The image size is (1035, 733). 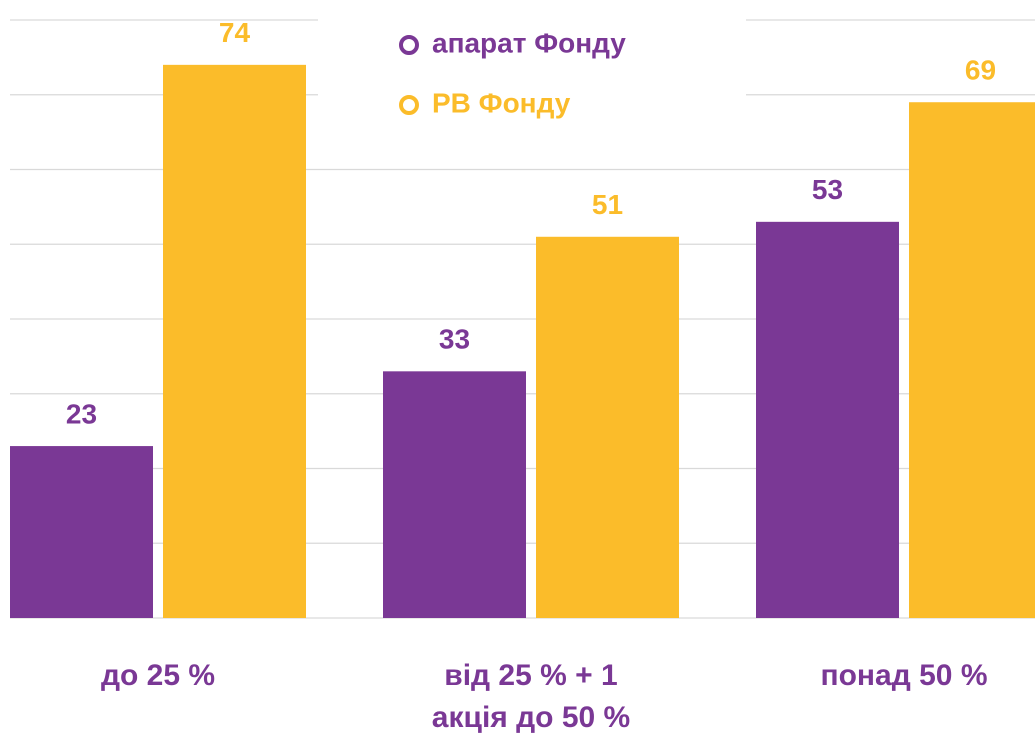 What do you see at coordinates (532, 74) in the screenshot?
I see `legend-box` at bounding box center [532, 74].